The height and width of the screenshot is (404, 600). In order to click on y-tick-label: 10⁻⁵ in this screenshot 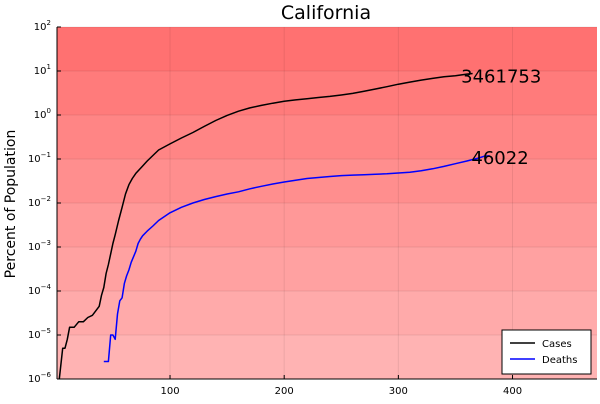, I will do `click(39, 334)`.